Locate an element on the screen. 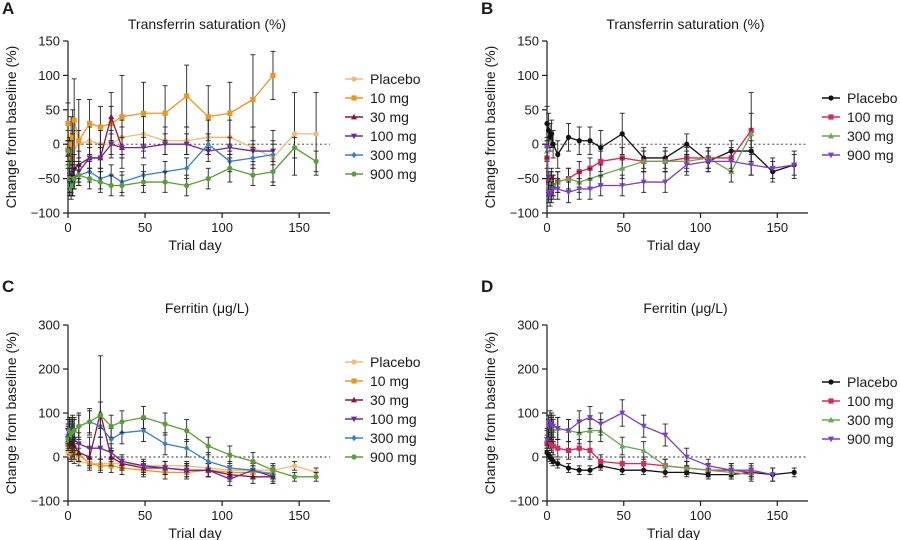 The image size is (900, 540). x-axis-label: Trial day is located at coordinates (673, 245).